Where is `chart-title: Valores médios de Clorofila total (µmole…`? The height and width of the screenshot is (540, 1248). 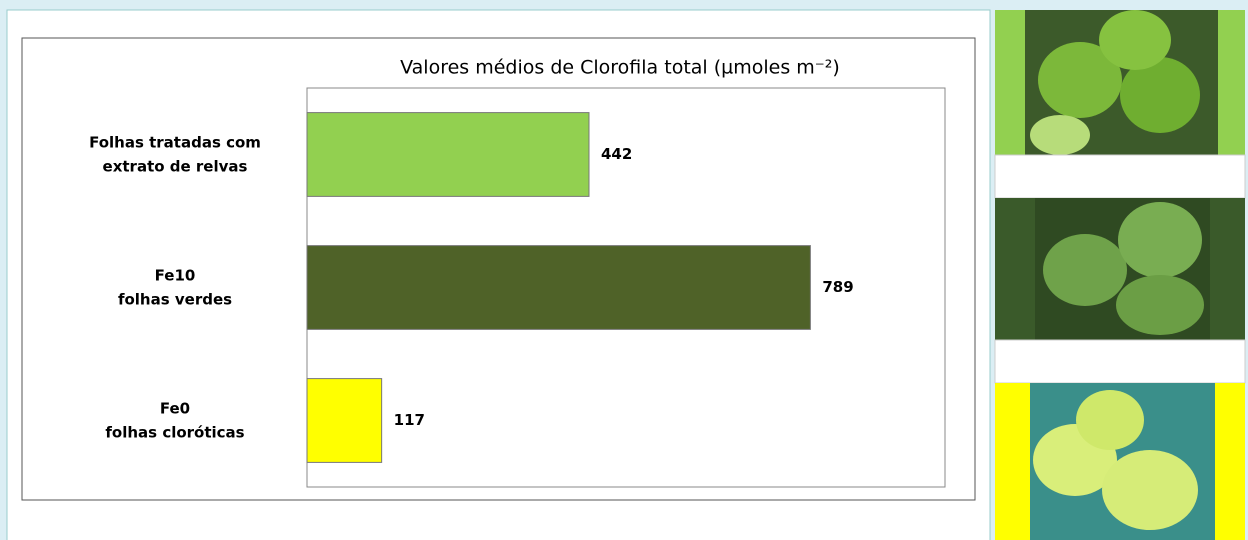
chart-title: Valores médios de Clorofila total (µmole… is located at coordinates (620, 68).